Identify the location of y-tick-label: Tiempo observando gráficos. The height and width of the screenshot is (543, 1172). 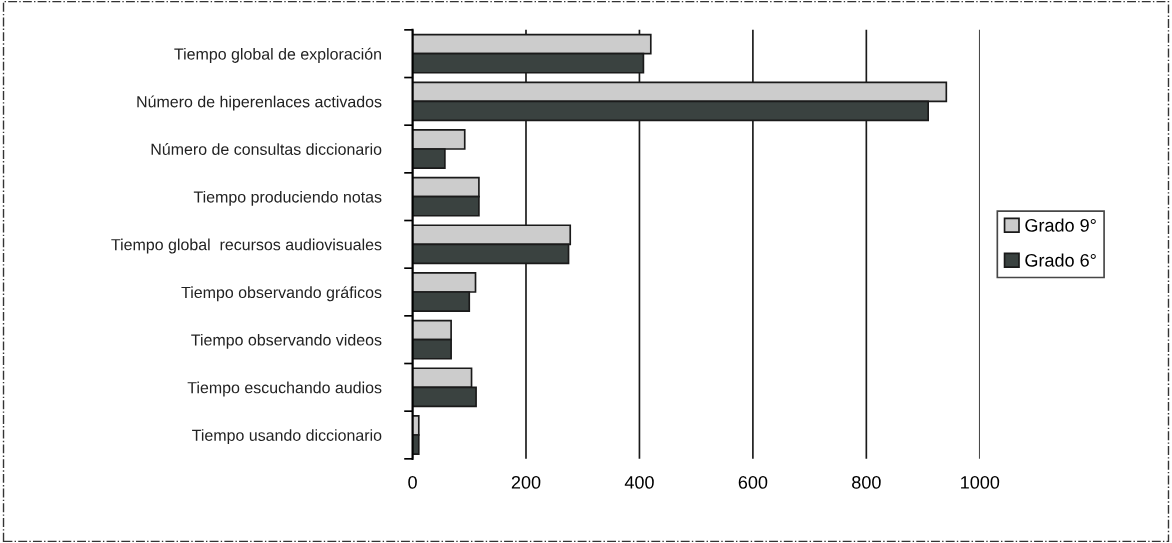
(281, 294).